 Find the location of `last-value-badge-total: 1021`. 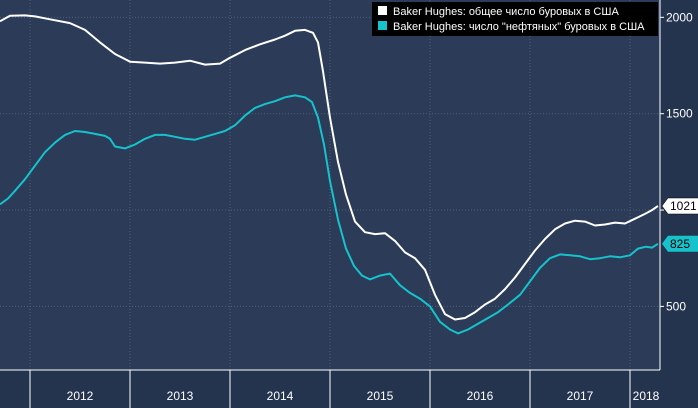

last-value-badge-total: 1021 is located at coordinates (679, 206).